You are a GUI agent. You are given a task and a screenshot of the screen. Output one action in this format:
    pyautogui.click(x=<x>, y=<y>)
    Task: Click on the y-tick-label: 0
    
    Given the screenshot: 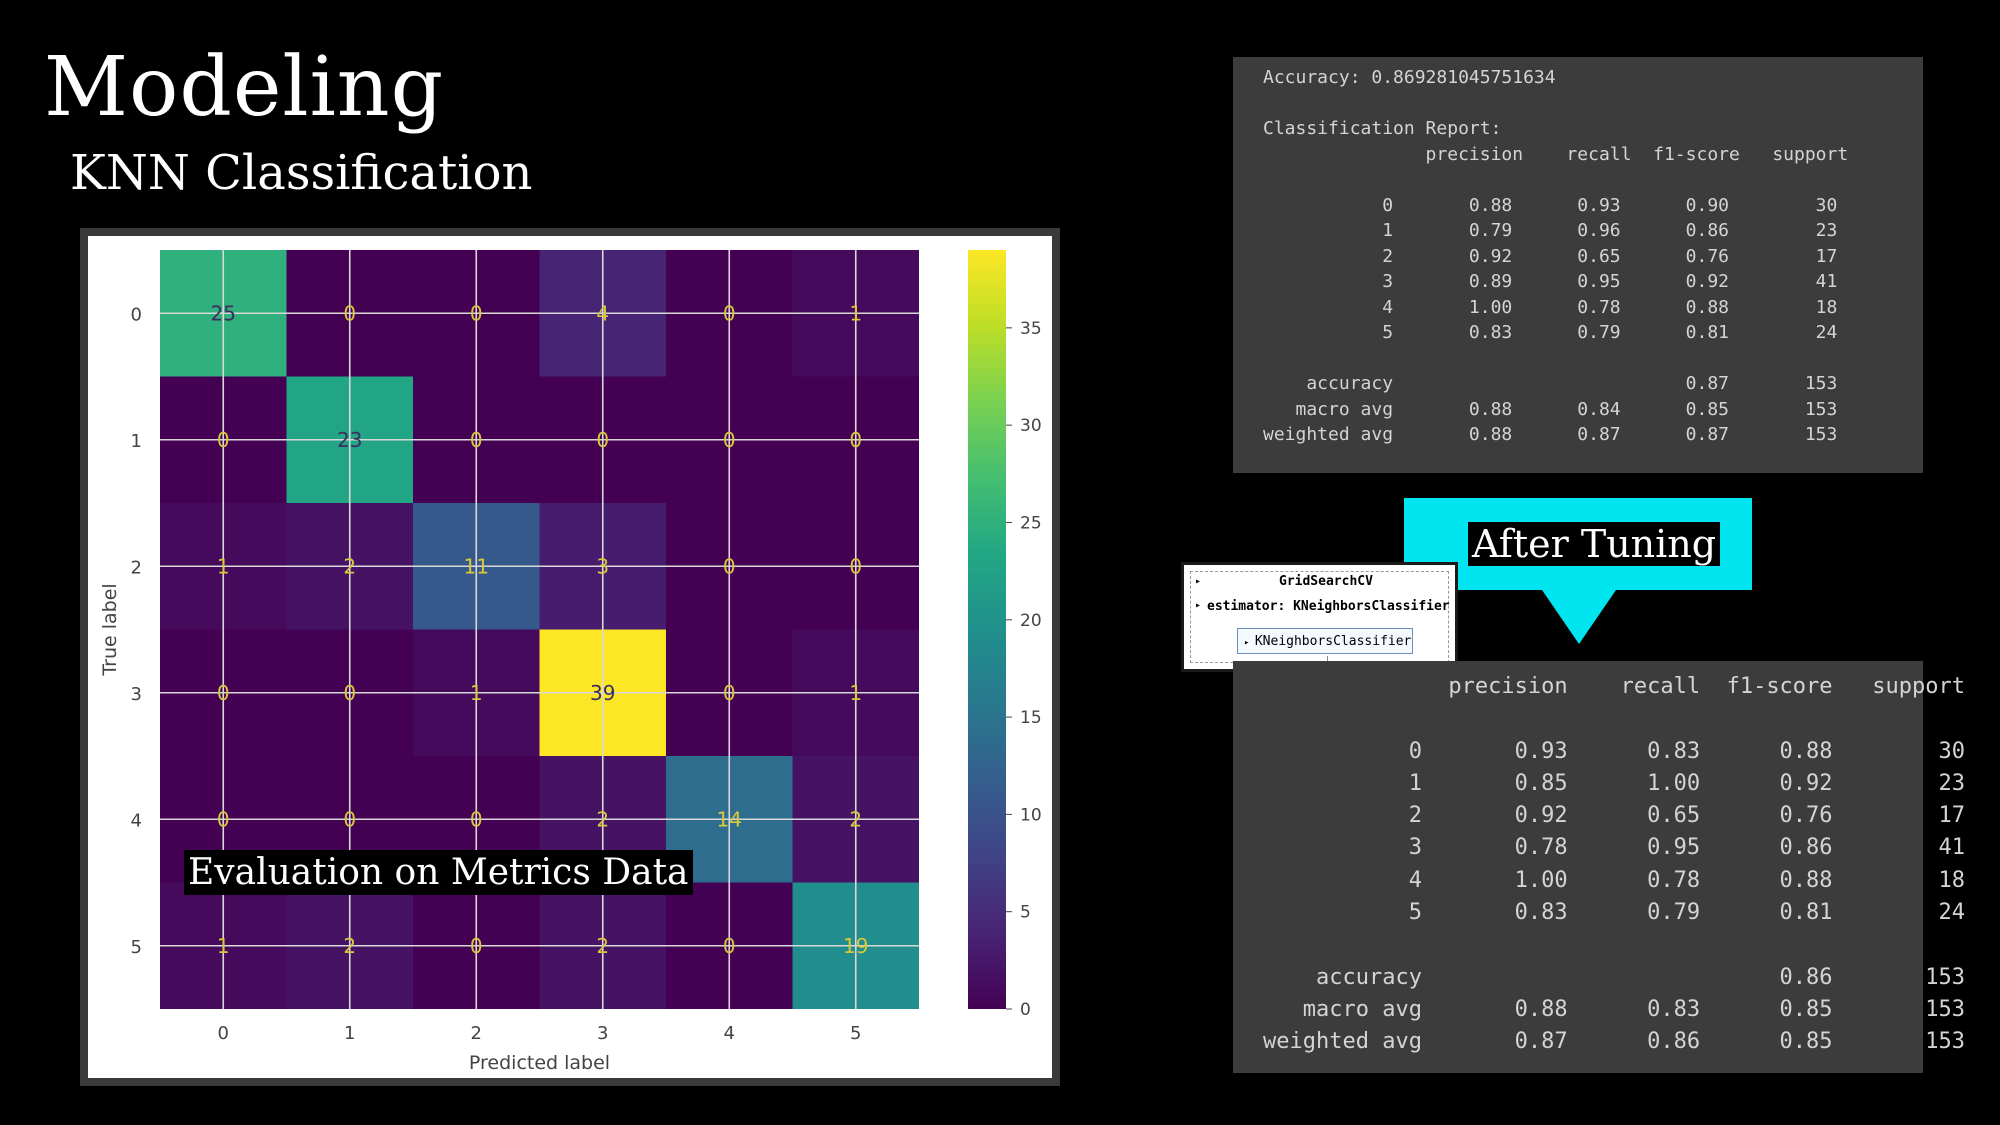 What is the action you would take?
    pyautogui.click(x=136, y=314)
    